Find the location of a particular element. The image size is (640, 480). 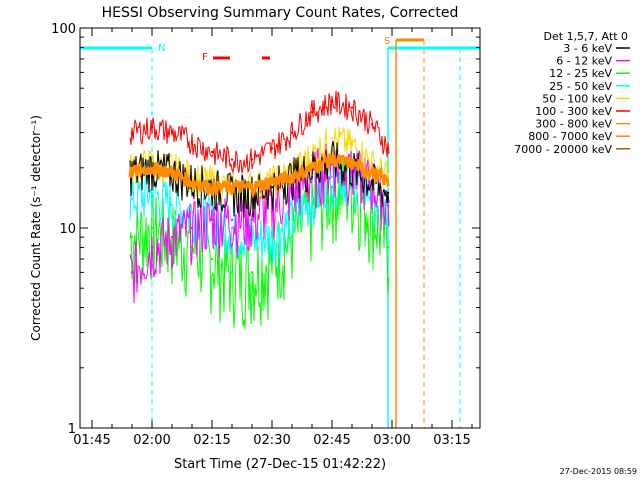

timestamp: 27-Dec-2015 08:59 is located at coordinates (598, 471).